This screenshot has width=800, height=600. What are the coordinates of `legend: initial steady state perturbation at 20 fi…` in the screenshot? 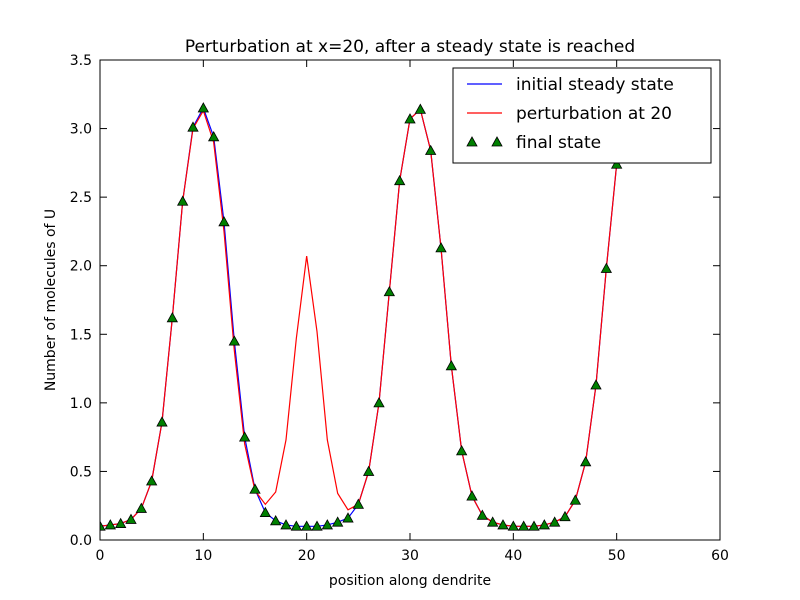 It's located at (582, 115).